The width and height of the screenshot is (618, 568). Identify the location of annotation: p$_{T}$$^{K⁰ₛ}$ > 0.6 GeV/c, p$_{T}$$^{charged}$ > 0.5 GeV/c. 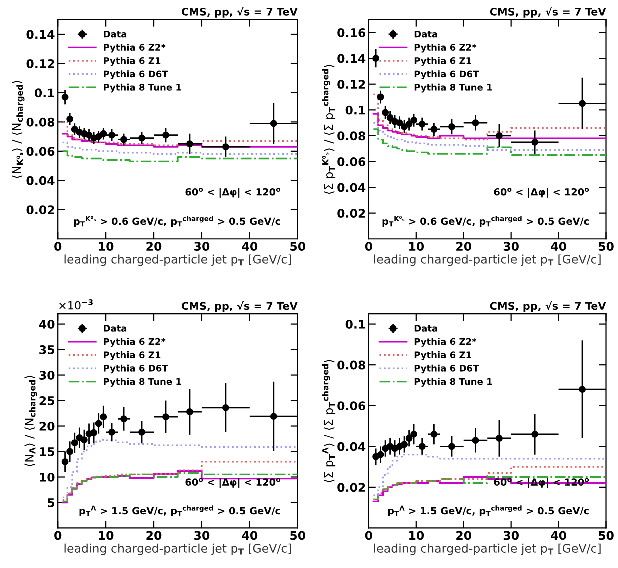
(485, 222).